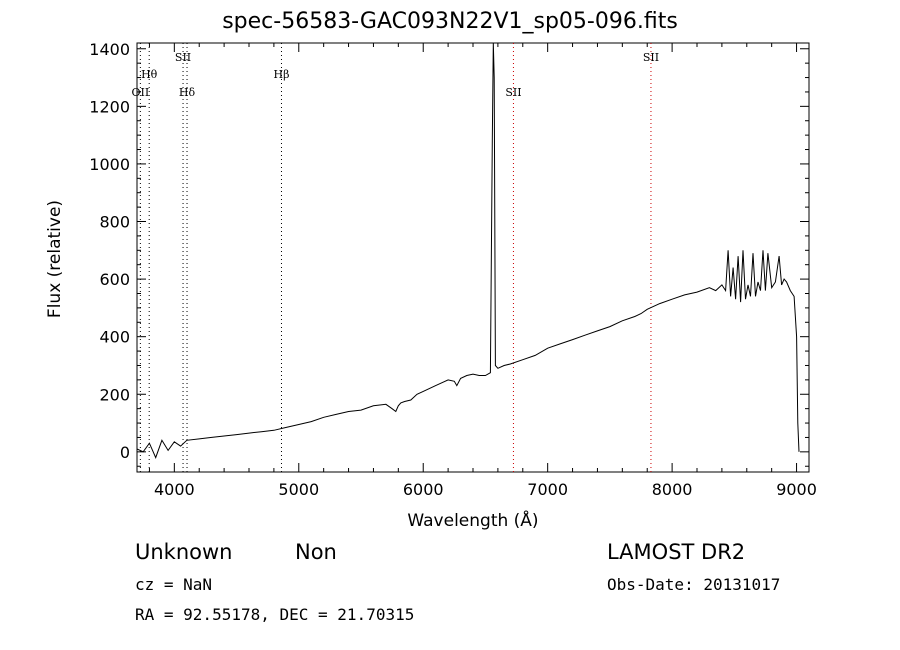 Image resolution: width=900 pixels, height=650 pixels. Describe the element at coordinates (55, 259) in the screenshot. I see `y-axis-label: Flux (relative)` at that location.